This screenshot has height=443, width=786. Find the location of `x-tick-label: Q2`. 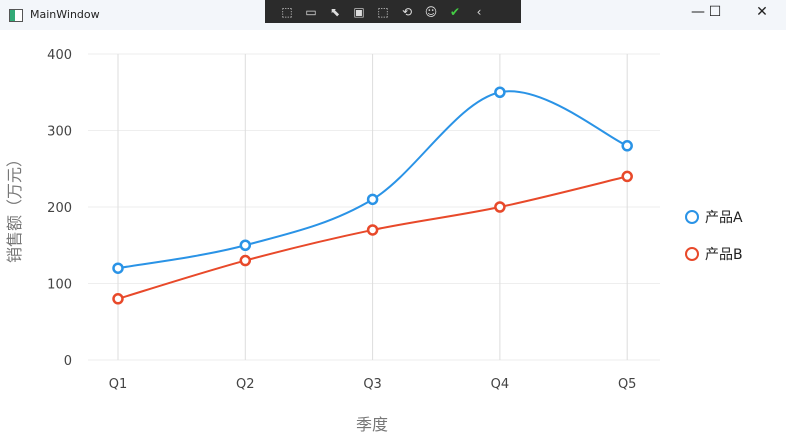

x-tick-label: Q2 is located at coordinates (245, 384).